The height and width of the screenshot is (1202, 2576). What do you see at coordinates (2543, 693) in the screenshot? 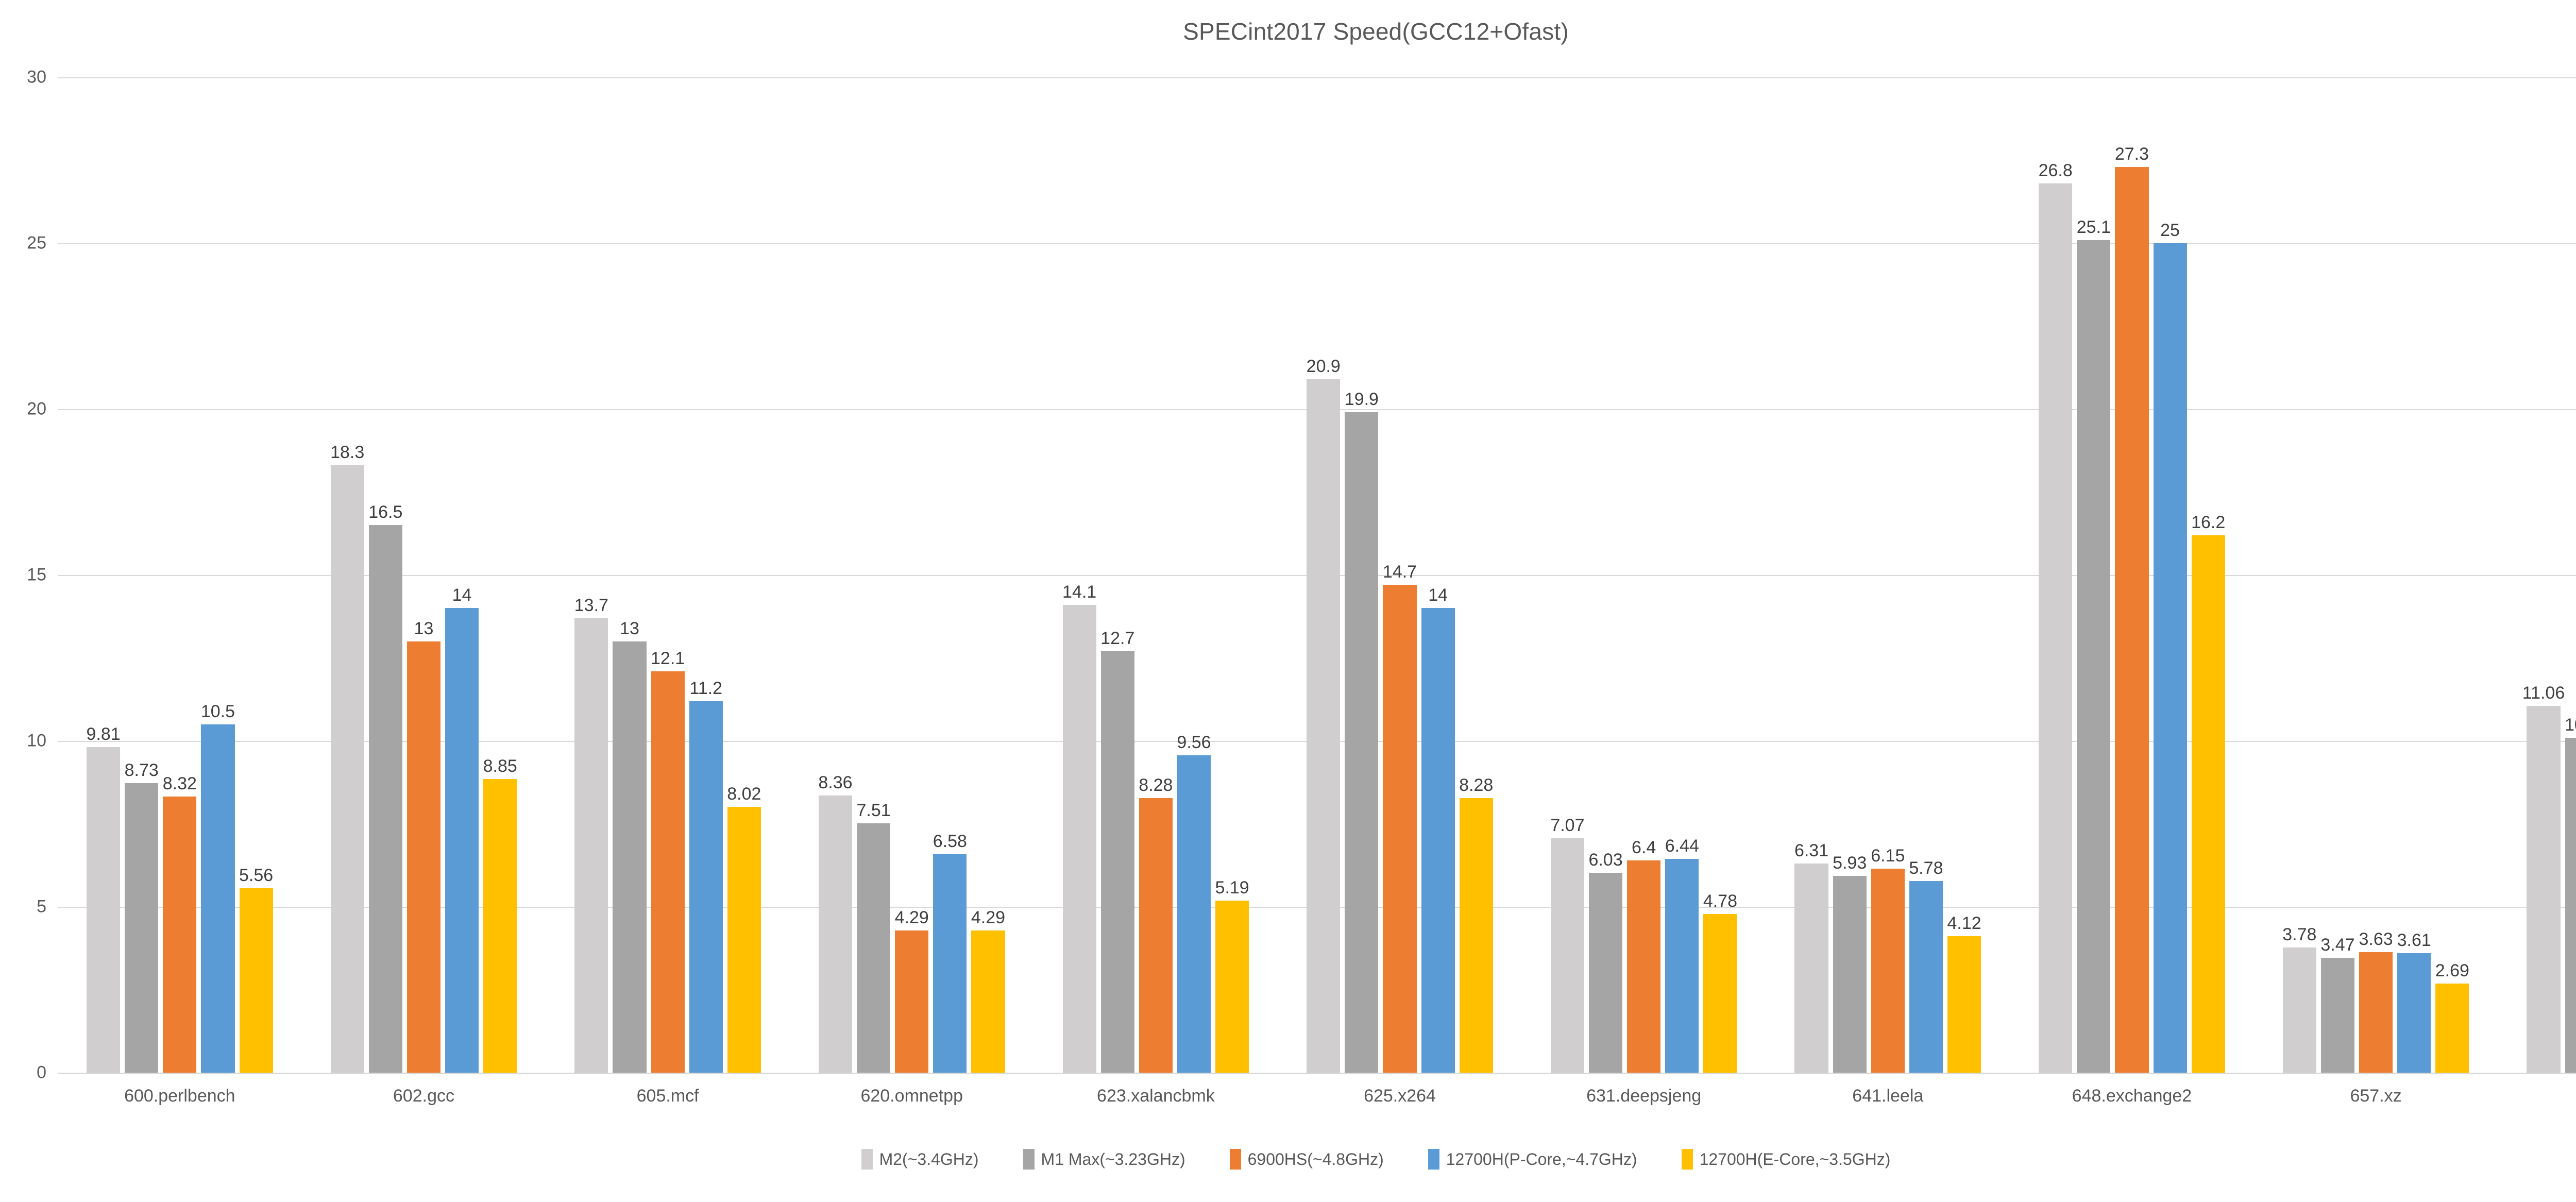
I see `bar-value-label: 11.06` at bounding box center [2543, 693].